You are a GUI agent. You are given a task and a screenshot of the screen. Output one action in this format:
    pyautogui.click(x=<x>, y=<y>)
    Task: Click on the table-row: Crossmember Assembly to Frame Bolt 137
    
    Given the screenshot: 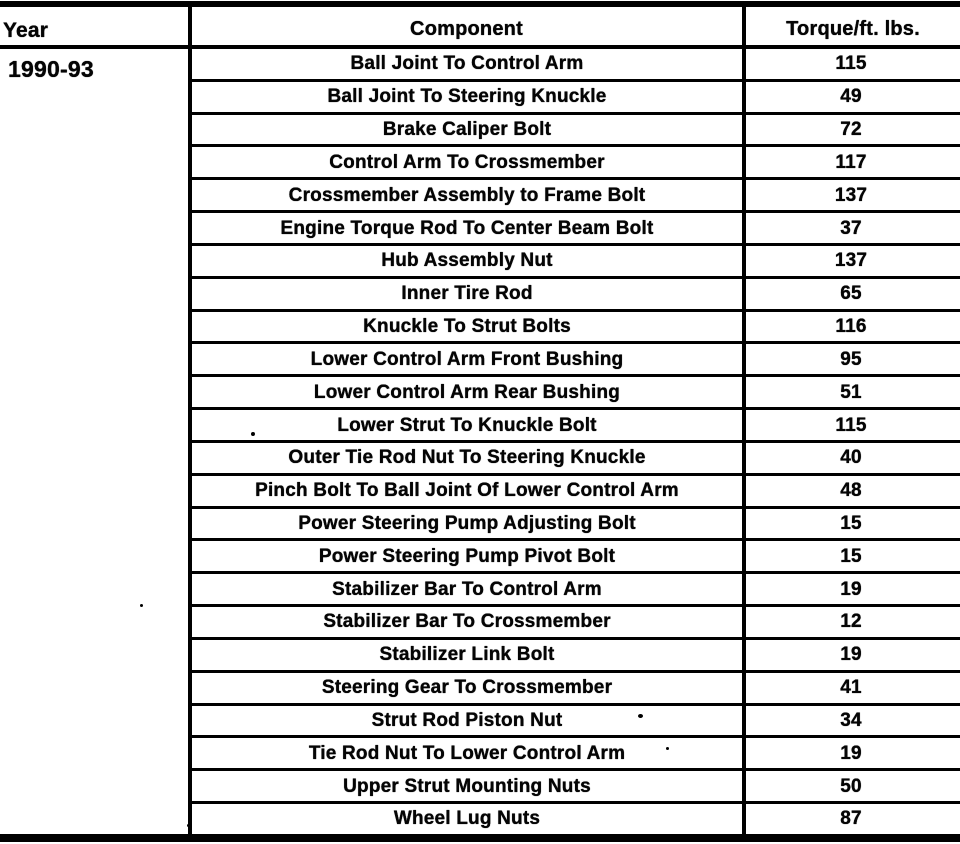 What is the action you would take?
    pyautogui.click(x=576, y=197)
    